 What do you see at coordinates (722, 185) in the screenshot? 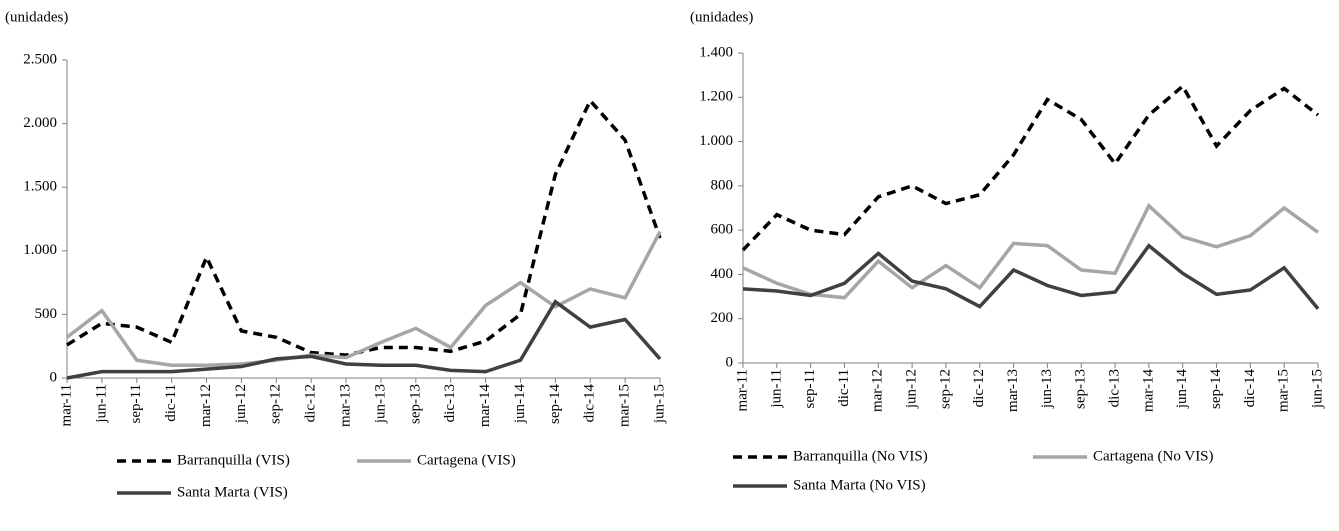
I see `y-tick-label: 800` at bounding box center [722, 185].